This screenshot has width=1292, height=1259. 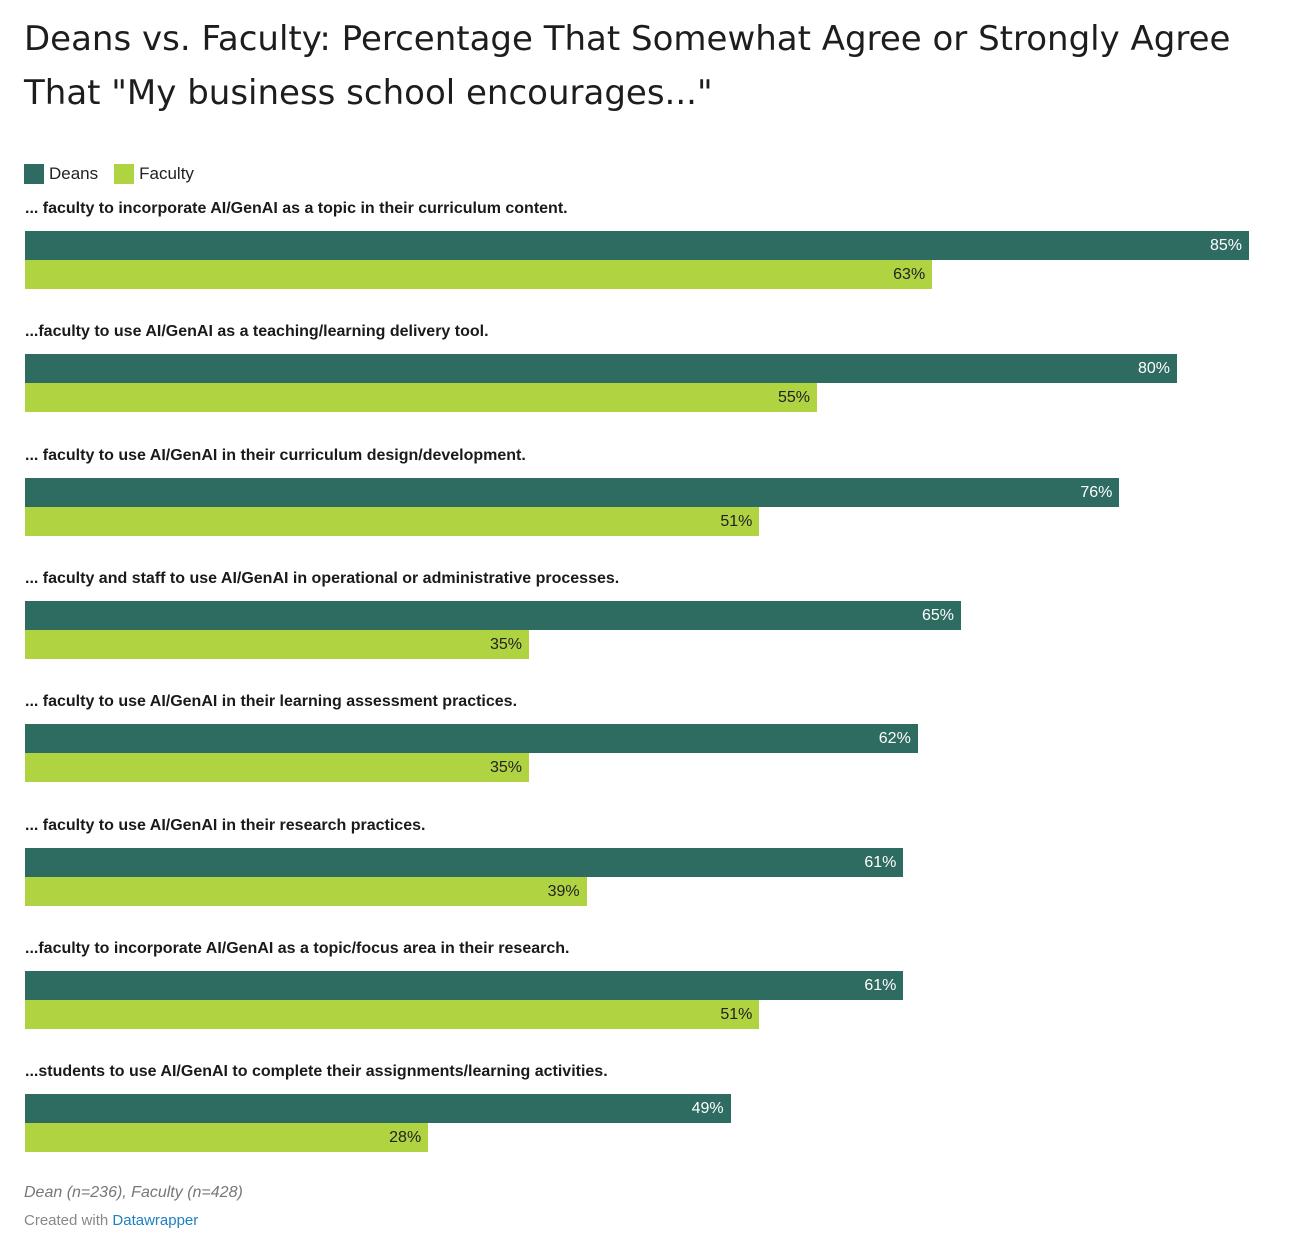 What do you see at coordinates (34, 174) in the screenshot?
I see `legend-swatch-deans` at bounding box center [34, 174].